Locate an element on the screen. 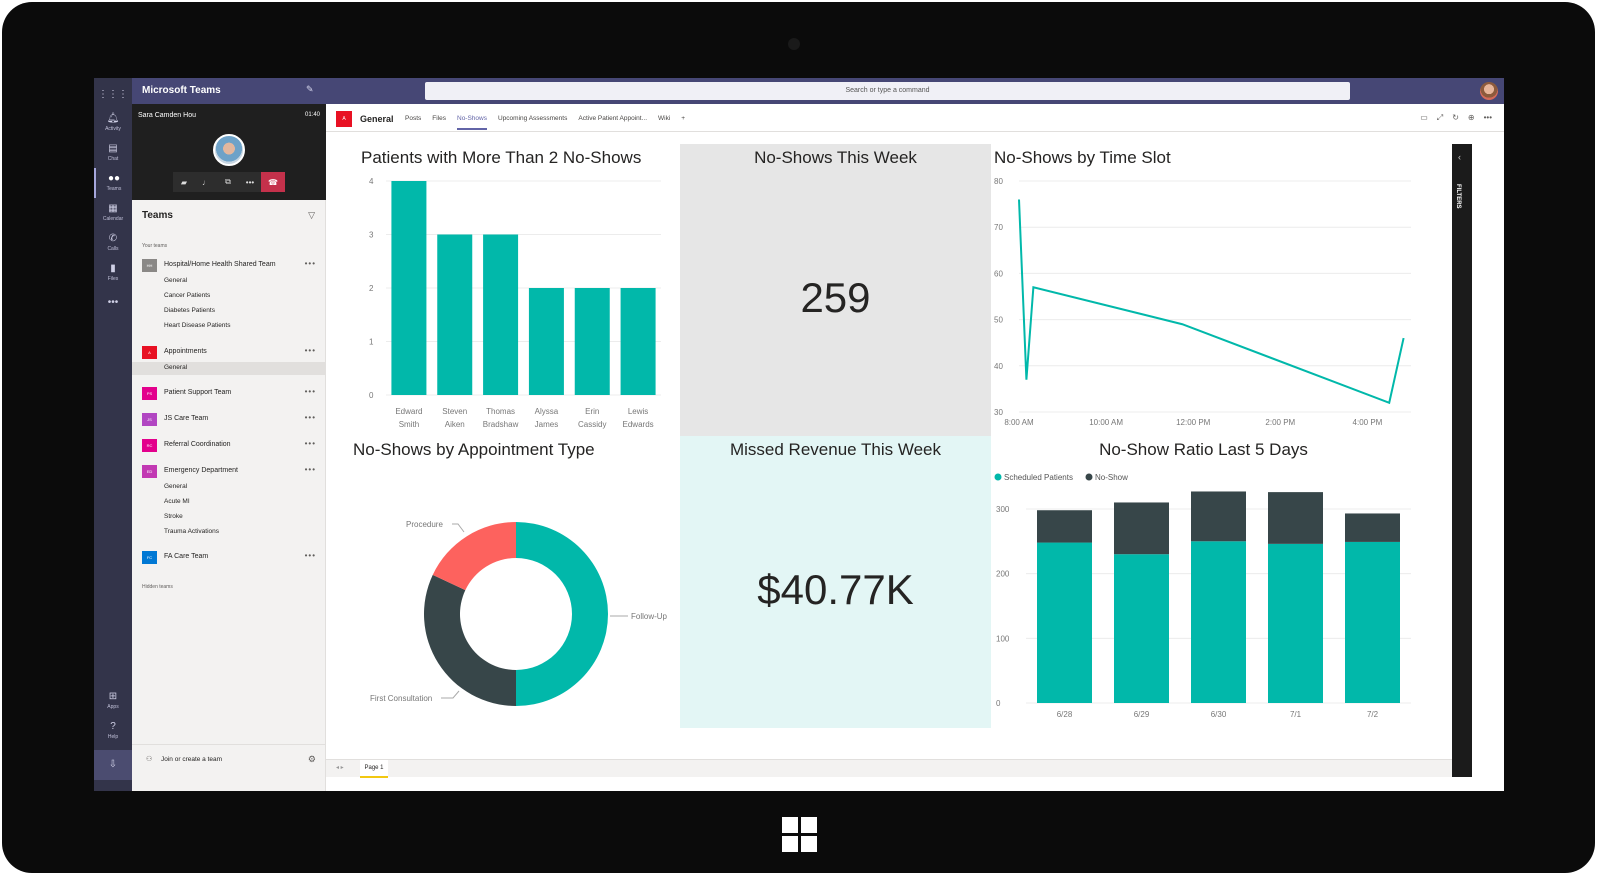  channel-item: Diabetes Patients is located at coordinates (189, 310).